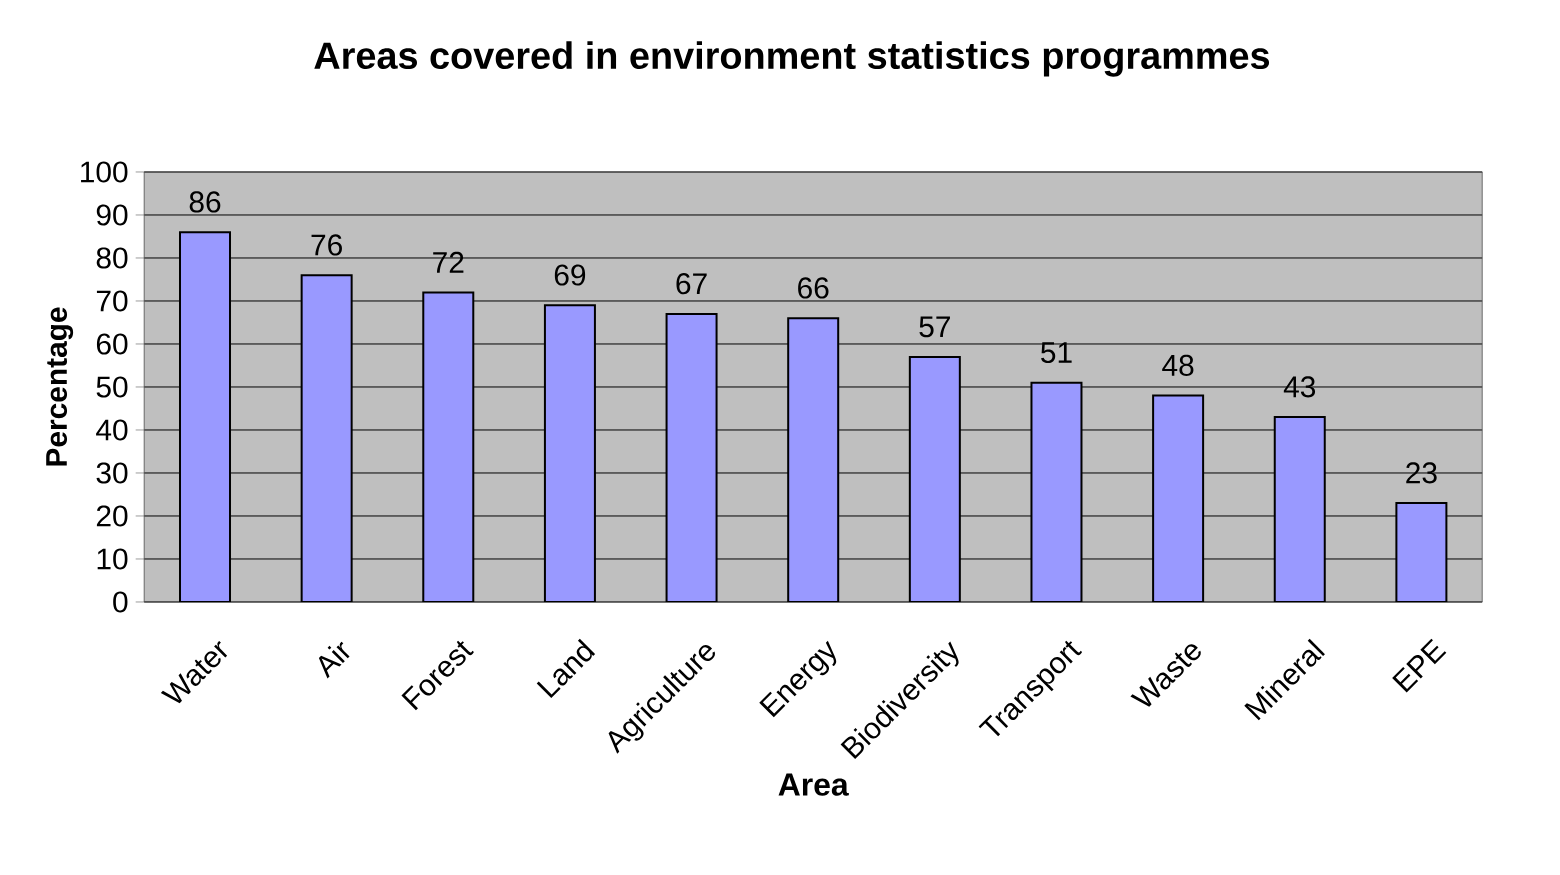 The image size is (1560, 875). I want to click on y-tick-label: 50, so click(112, 387).